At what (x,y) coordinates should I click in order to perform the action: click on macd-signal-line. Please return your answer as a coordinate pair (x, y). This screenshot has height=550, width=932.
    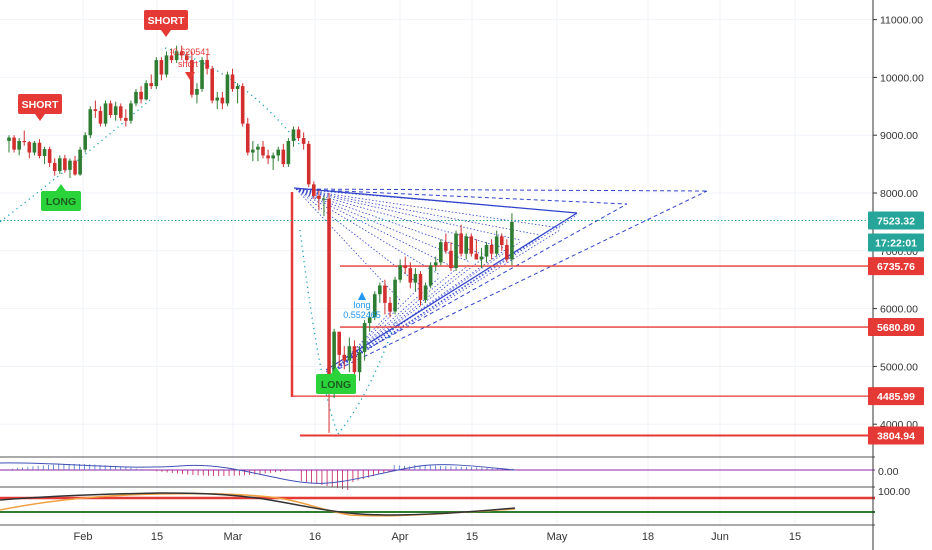
    Looking at the image, I should click on (258, 473).